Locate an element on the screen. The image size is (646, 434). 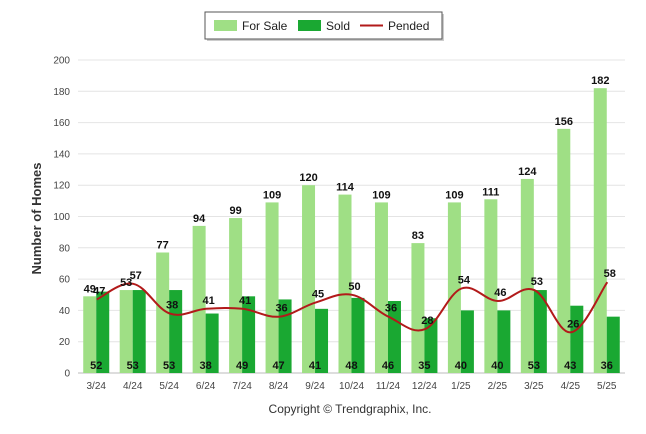
x-tick-label: 8/24 is located at coordinates (279, 386).